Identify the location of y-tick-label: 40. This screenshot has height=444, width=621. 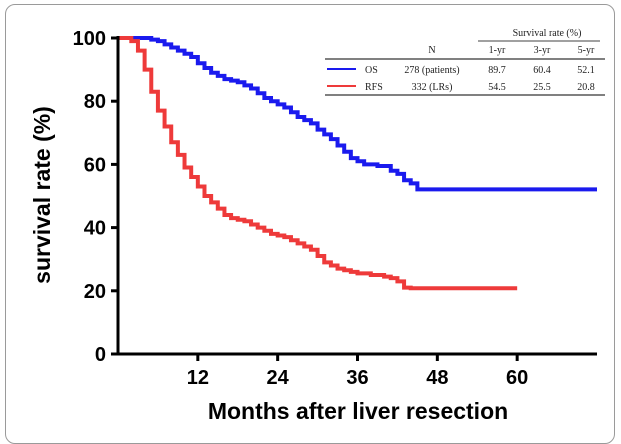
(95, 229).